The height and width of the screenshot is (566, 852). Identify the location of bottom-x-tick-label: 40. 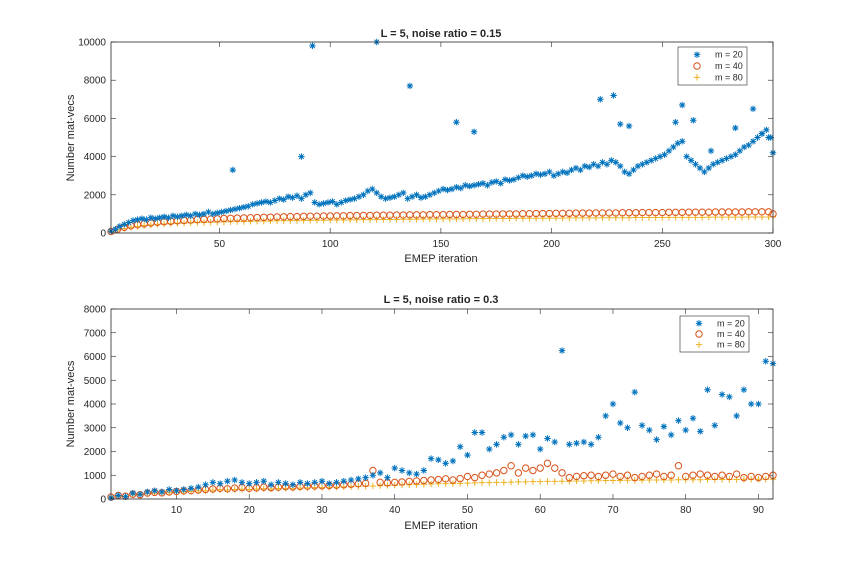
(395, 510).